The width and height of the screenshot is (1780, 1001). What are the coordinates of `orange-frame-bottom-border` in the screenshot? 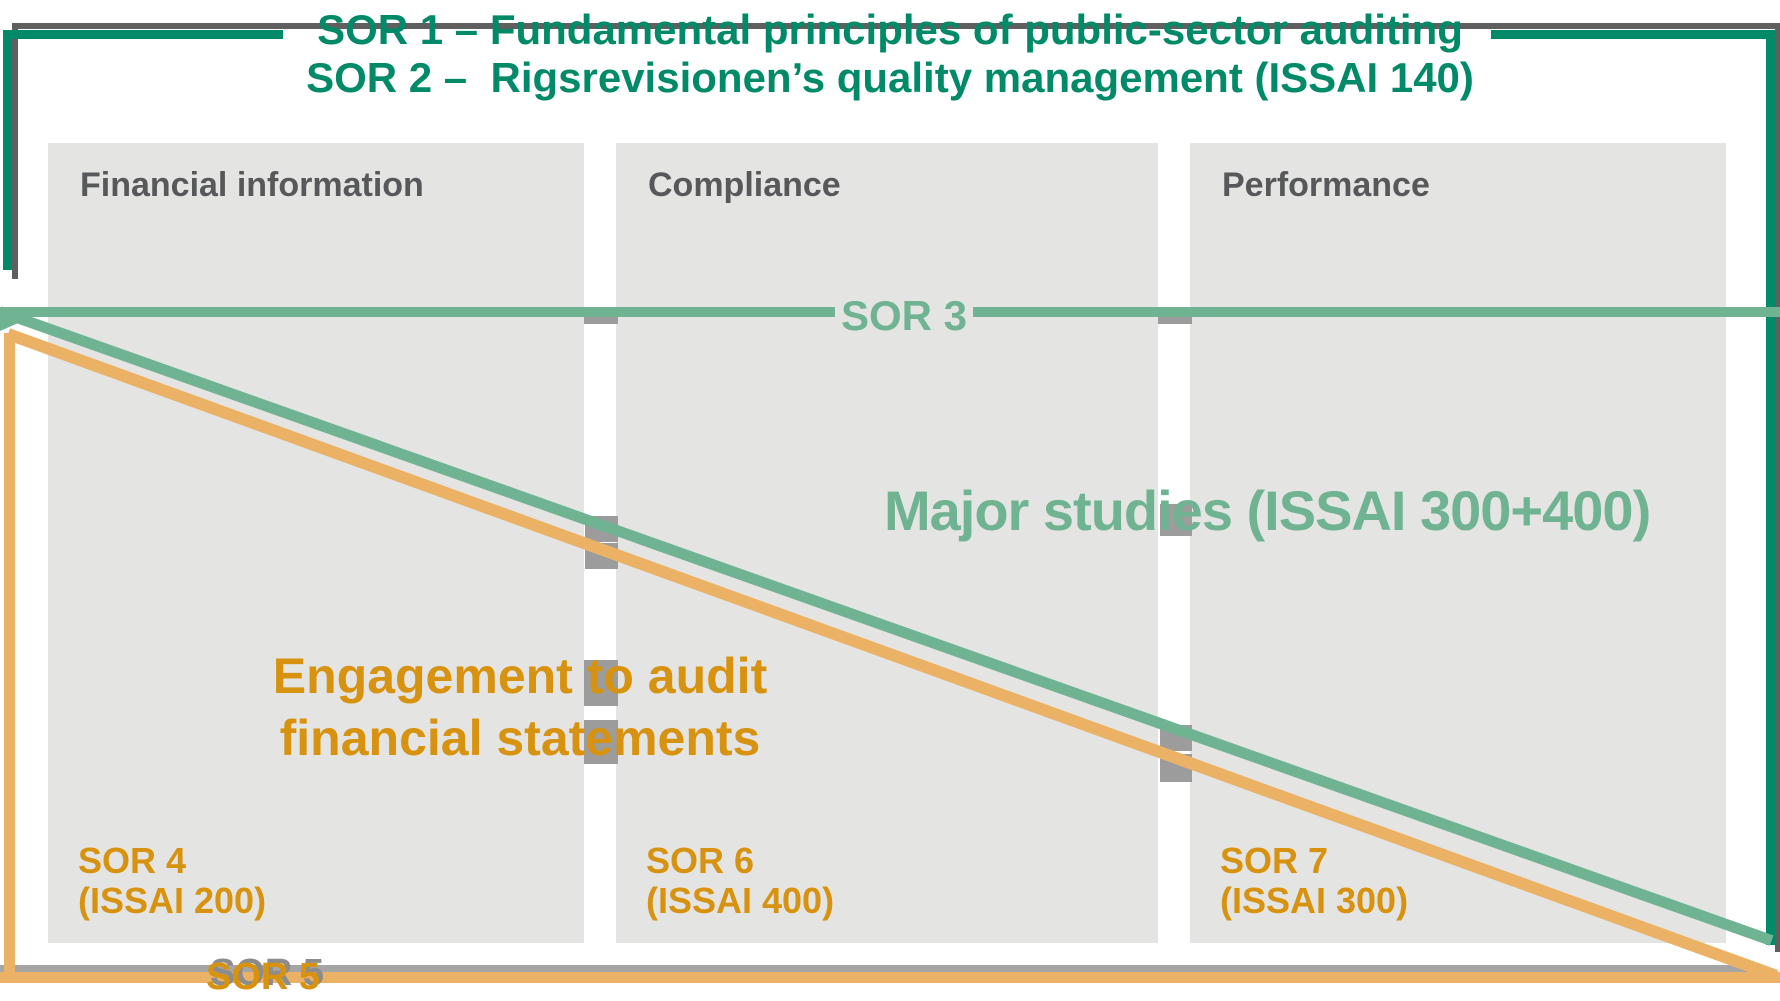 It's located at (890, 977).